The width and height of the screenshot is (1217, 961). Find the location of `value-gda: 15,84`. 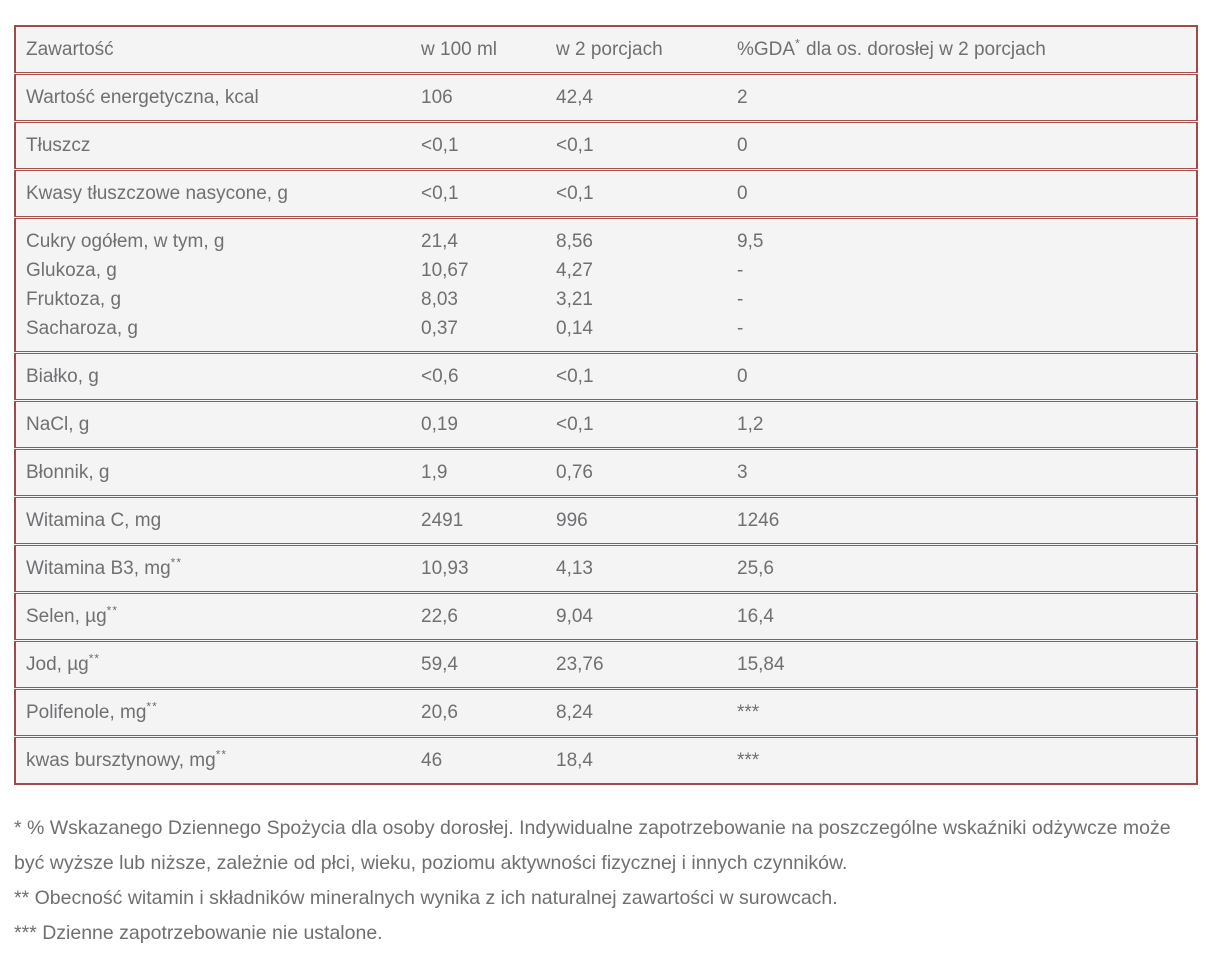

value-gda: 15,84 is located at coordinates (761, 664).